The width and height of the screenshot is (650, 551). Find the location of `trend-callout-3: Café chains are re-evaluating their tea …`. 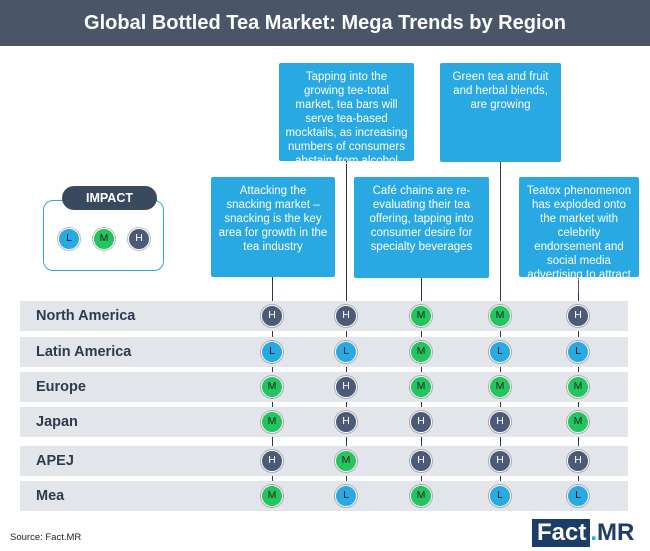

trend-callout-3: Café chains are re-evaluating their tea … is located at coordinates (421, 227).